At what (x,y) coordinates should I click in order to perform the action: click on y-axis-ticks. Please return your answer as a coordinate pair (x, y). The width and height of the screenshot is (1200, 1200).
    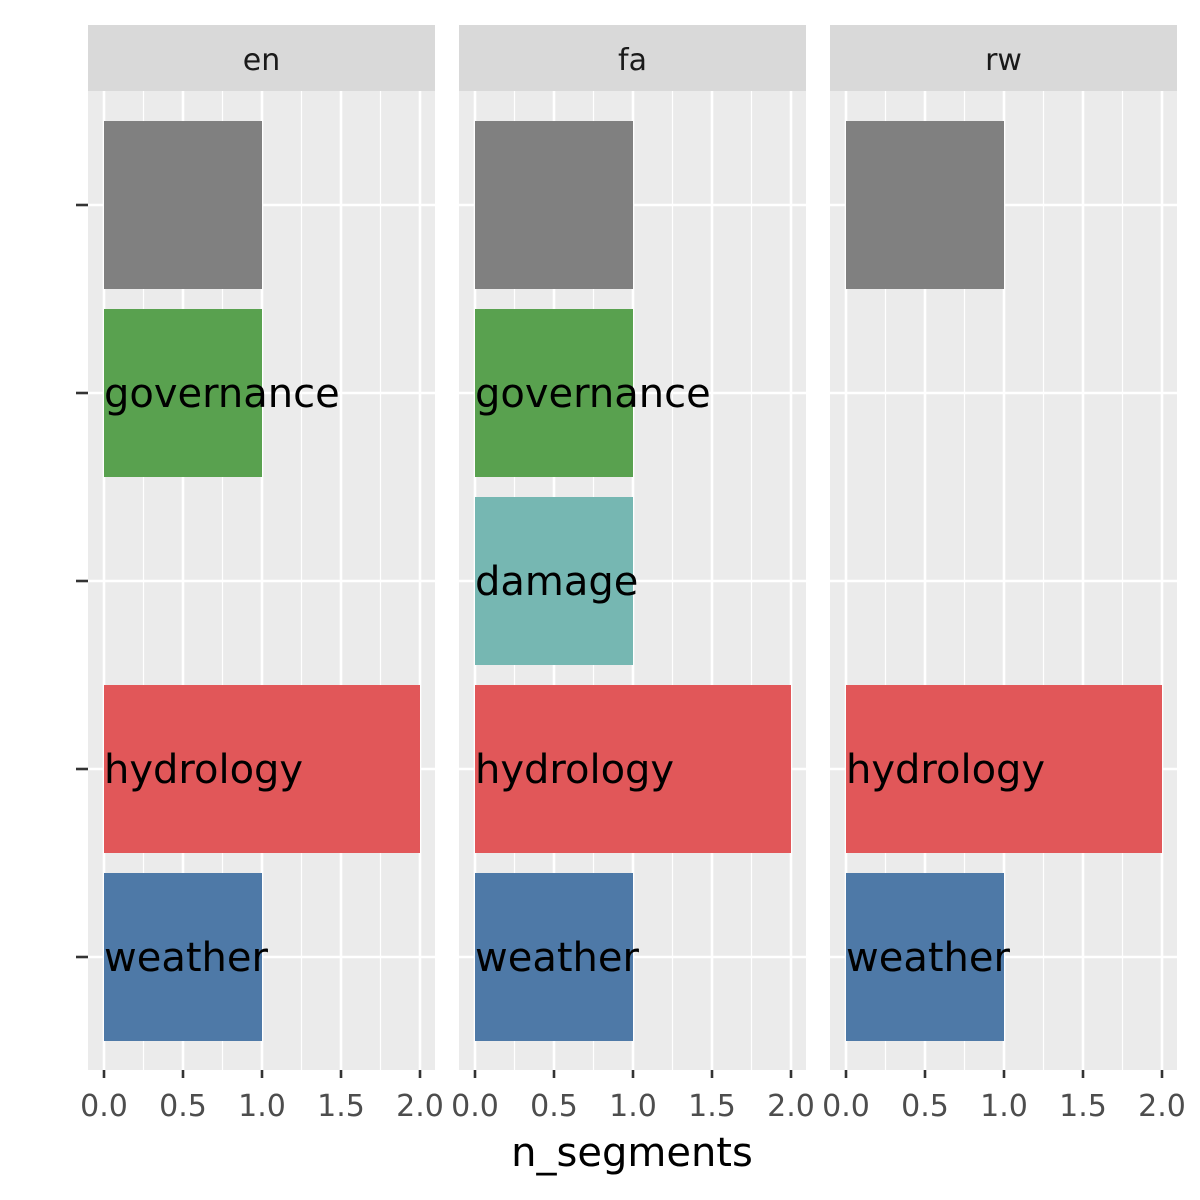
    Looking at the image, I should click on (82, 581).